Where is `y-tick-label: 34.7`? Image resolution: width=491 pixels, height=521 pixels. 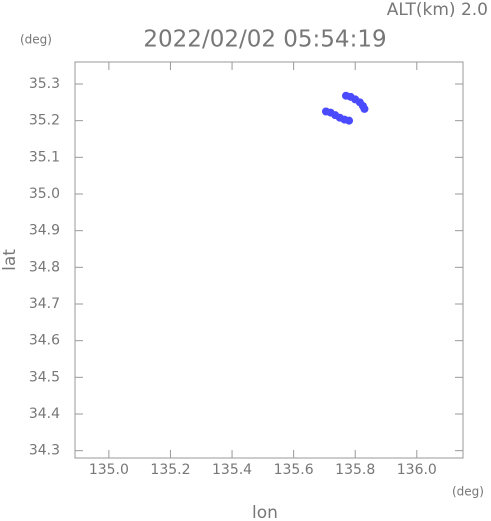
y-tick-label: 34.7 is located at coordinates (44, 304).